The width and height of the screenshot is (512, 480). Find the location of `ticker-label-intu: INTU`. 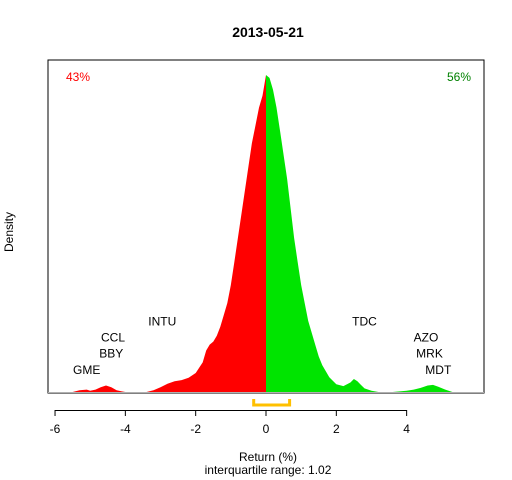

ticker-label-intu: INTU is located at coordinates (162, 322).